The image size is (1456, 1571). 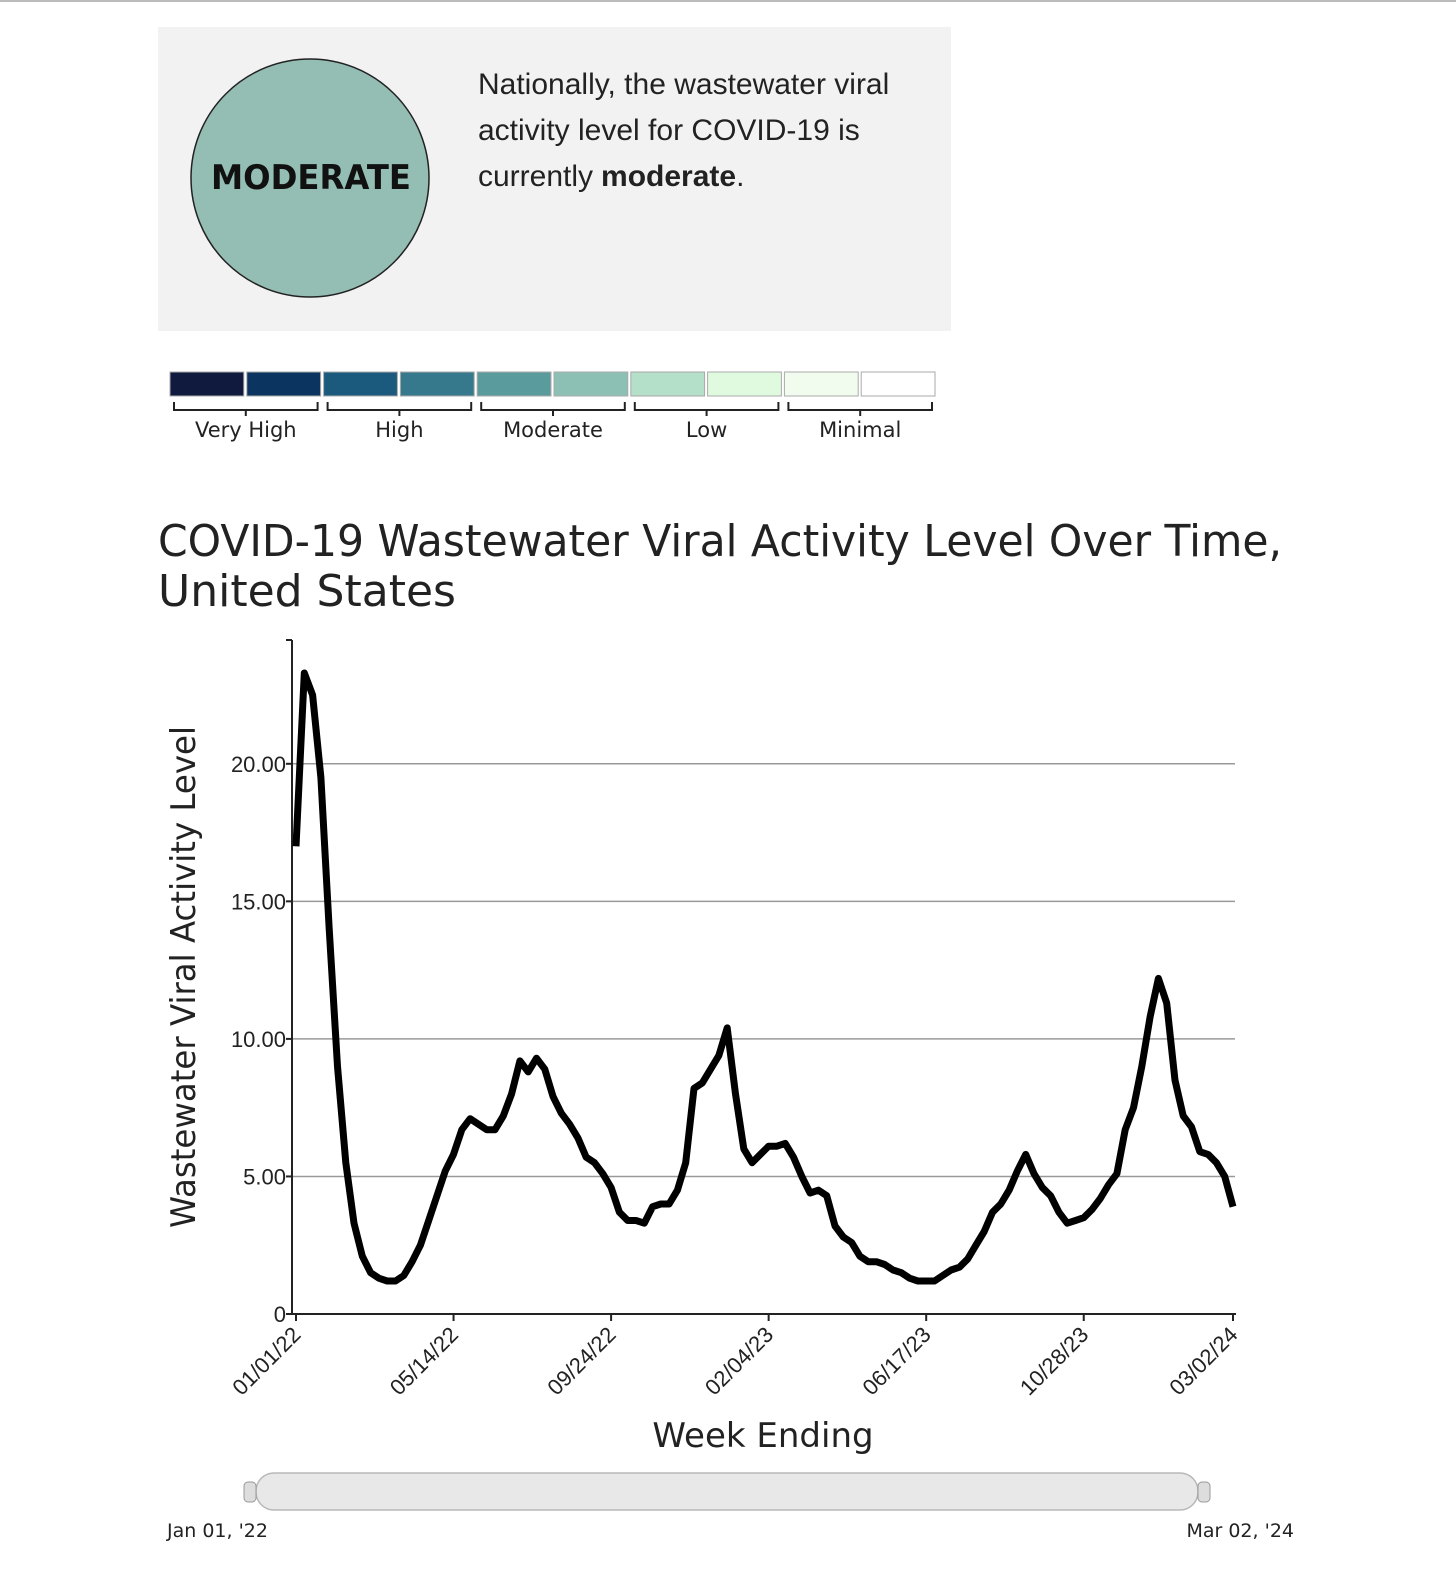 I want to click on x-axis-title: Week Ending, so click(x=762, y=1436).